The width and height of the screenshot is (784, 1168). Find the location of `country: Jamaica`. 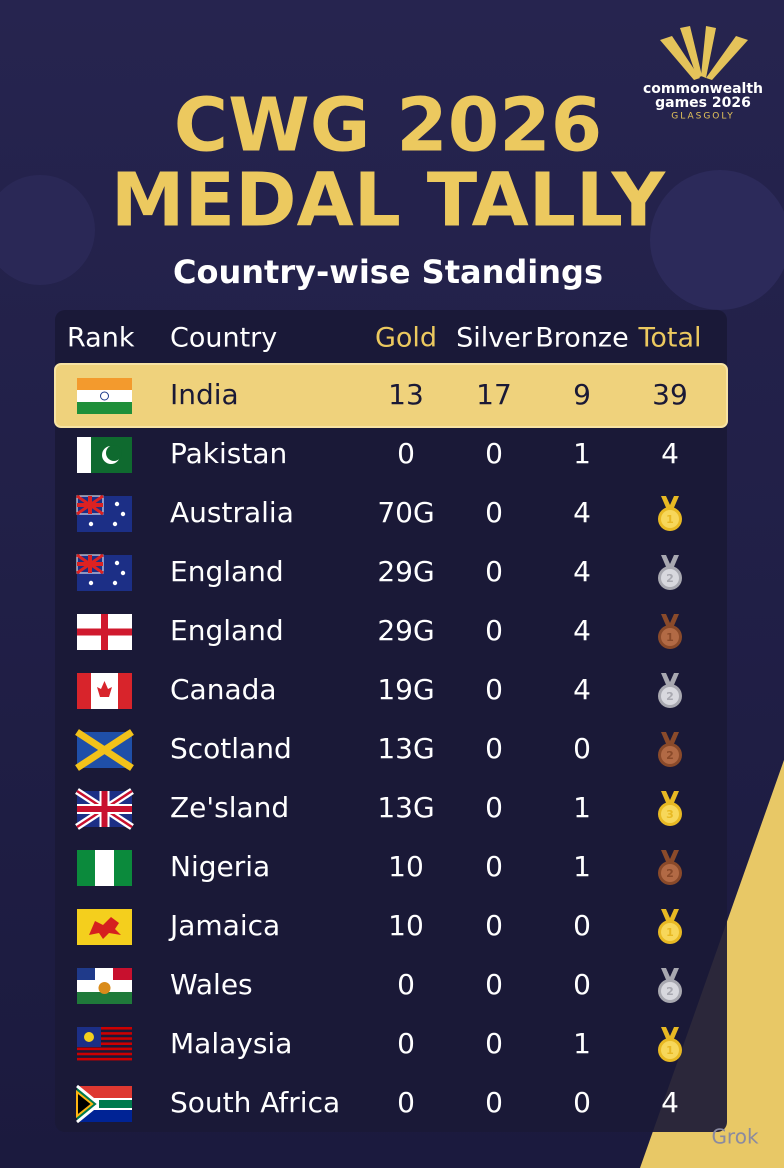

country: Jamaica is located at coordinates (224, 925).